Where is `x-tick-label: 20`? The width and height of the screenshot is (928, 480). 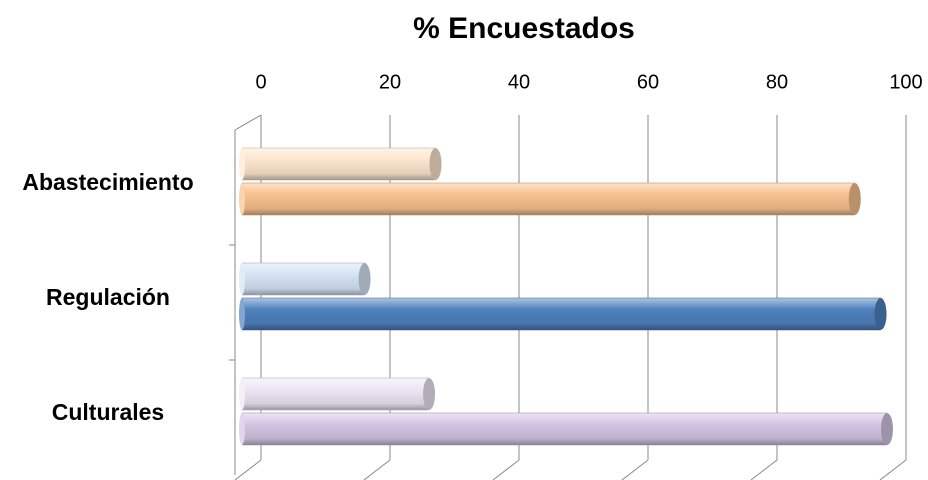
x-tick-label: 20 is located at coordinates (390, 82).